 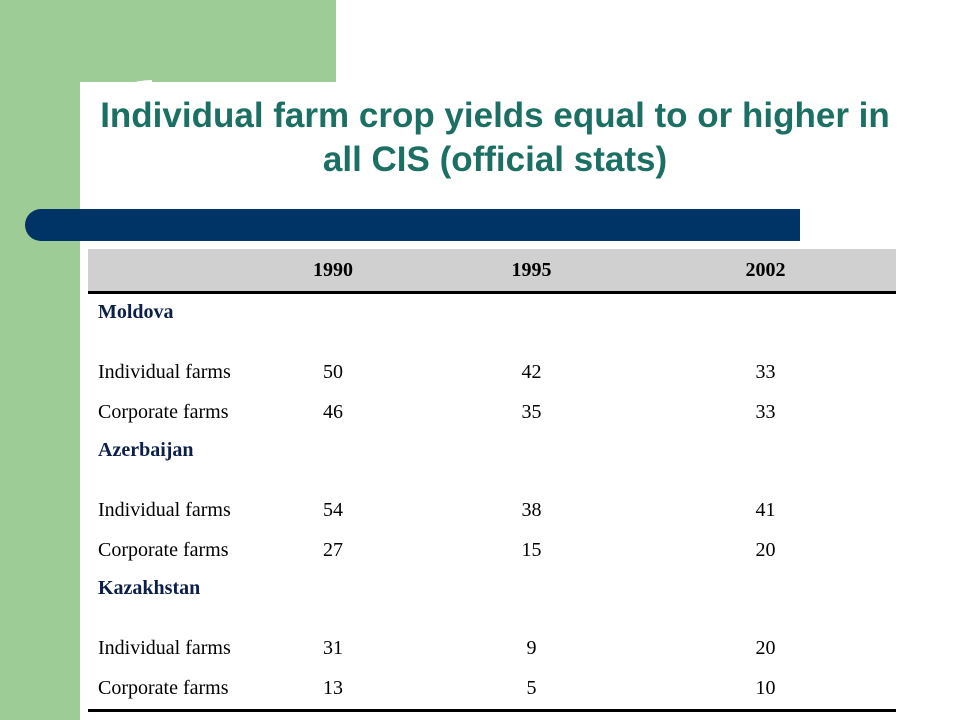 I want to click on header-cell-year: 1995, so click(x=531, y=271).